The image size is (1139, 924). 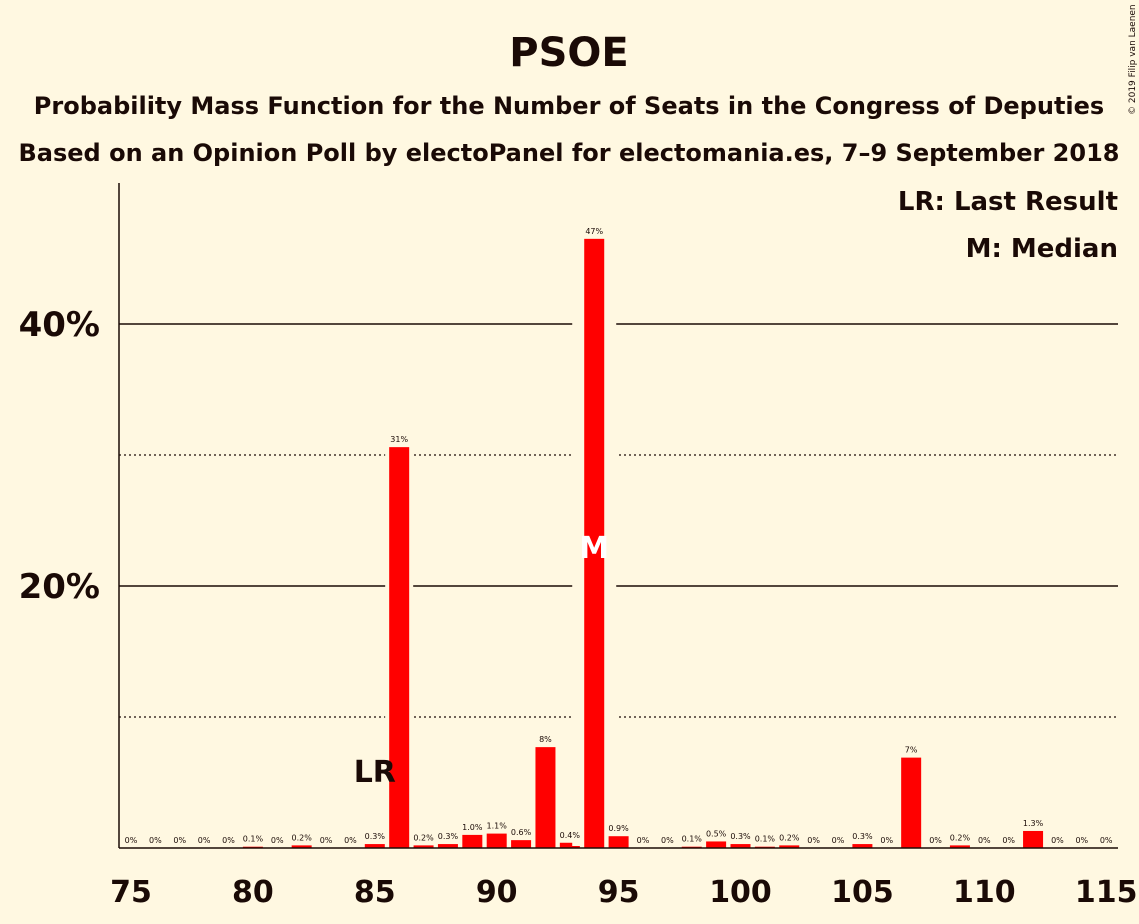 I want to click on data-label-seat-82: 0.2%, so click(x=301, y=837).